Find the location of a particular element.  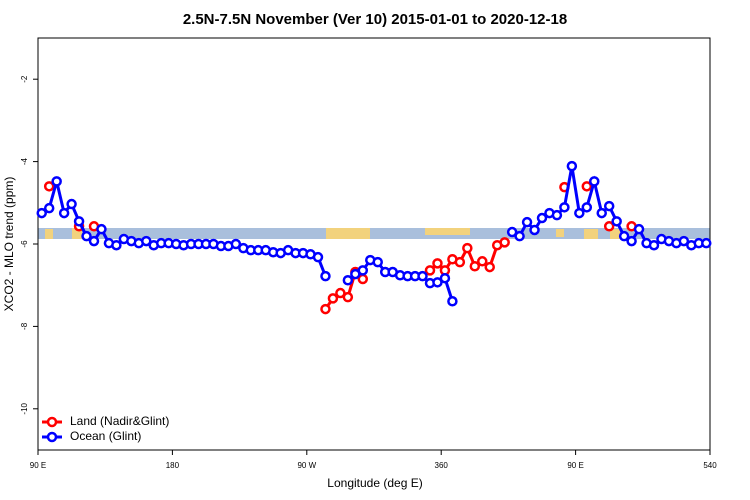

legend-label: Land (Nadir&Glint) is located at coordinates (119, 421).